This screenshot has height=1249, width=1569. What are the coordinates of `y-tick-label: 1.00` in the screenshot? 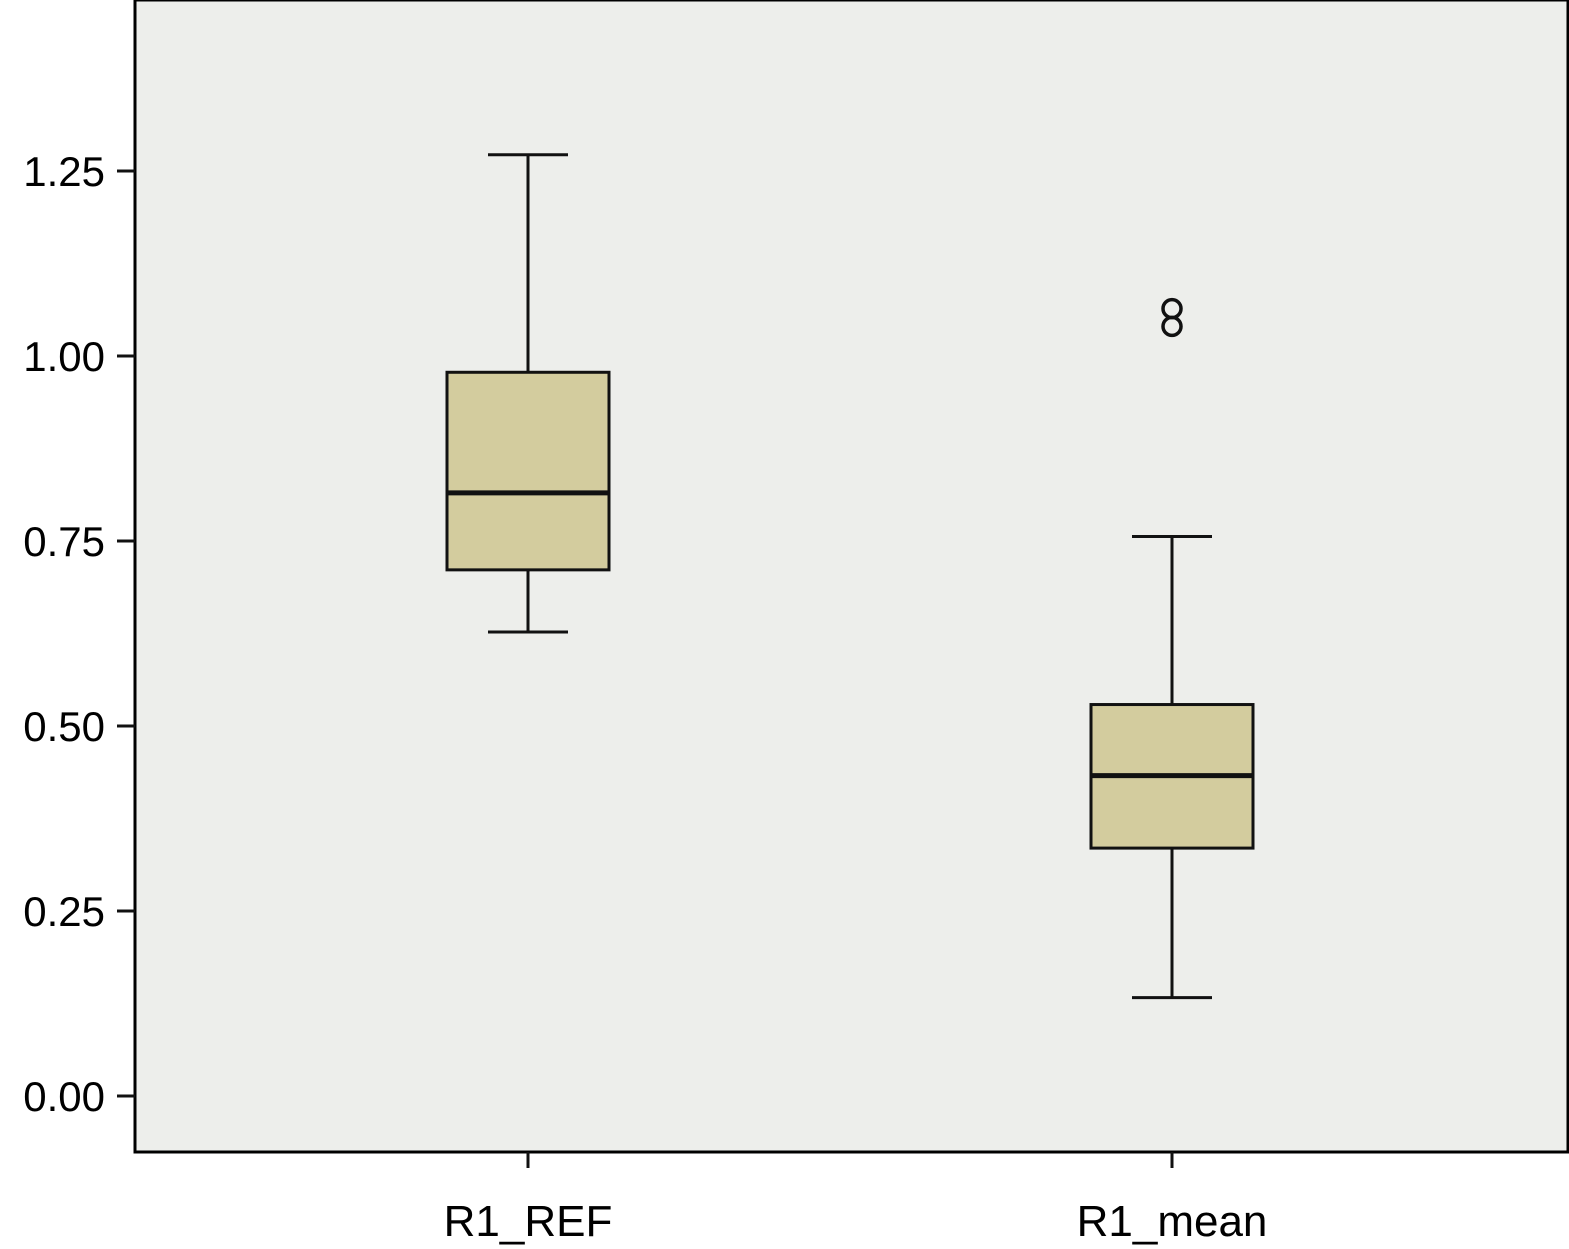 It's located at (64, 356).